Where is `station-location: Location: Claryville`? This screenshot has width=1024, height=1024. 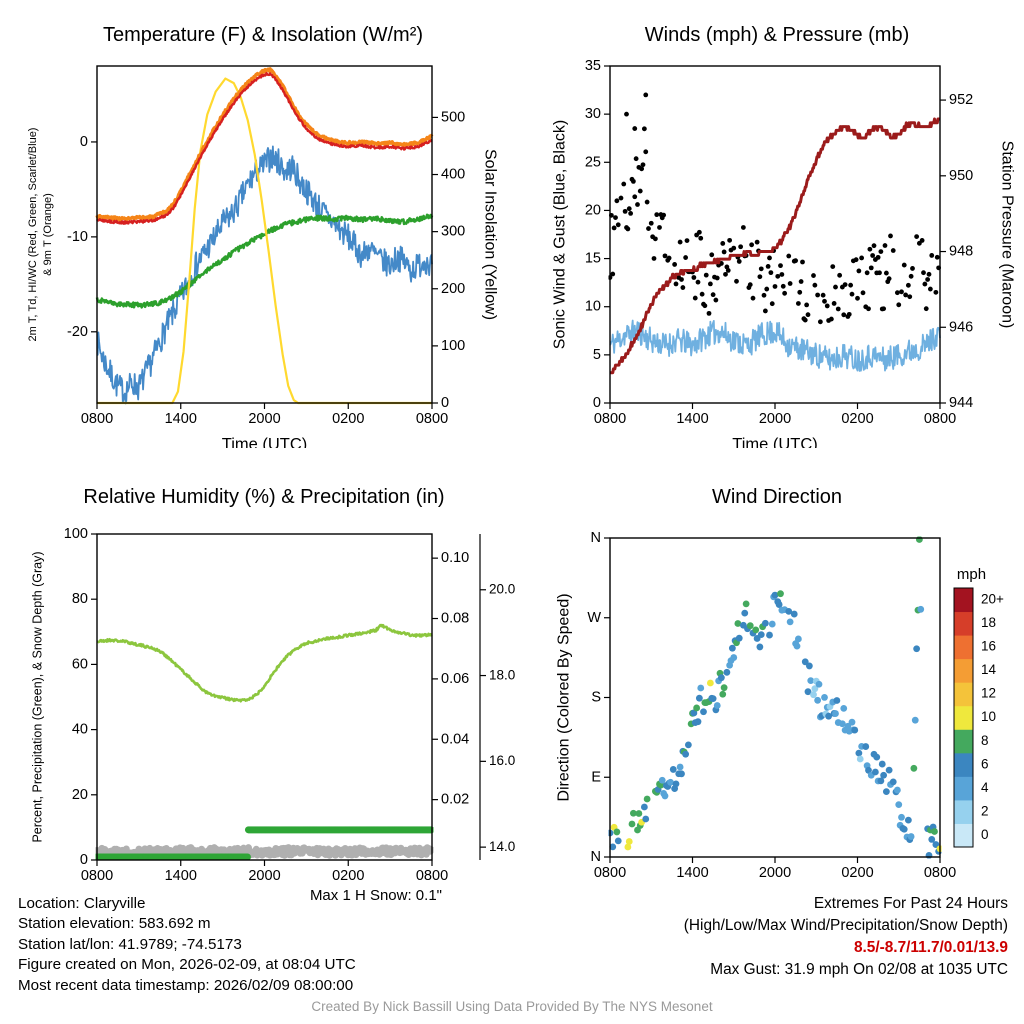
station-location: Location: Claryville is located at coordinates (82, 903).